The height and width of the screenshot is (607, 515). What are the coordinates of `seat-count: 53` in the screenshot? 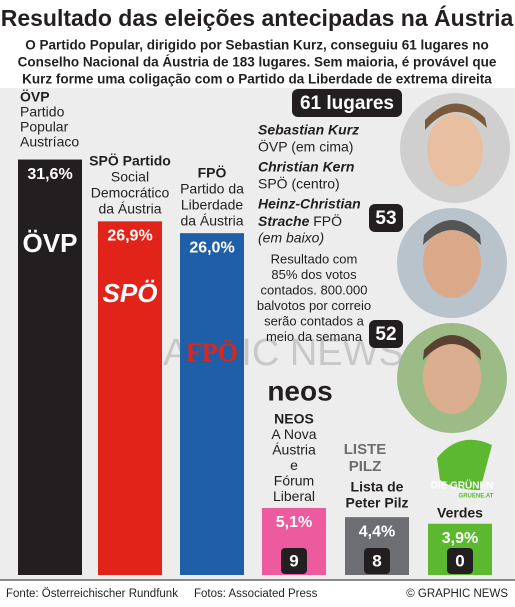 It's located at (385, 218).